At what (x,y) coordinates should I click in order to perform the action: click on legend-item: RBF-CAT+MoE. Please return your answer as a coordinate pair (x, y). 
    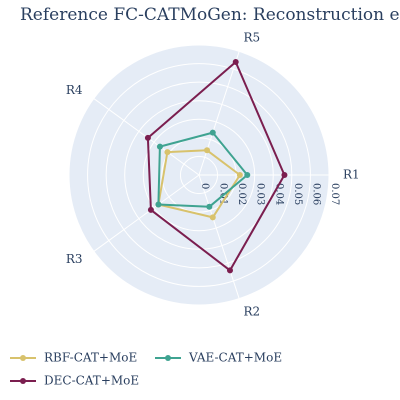
    Looking at the image, I should click on (73, 358).